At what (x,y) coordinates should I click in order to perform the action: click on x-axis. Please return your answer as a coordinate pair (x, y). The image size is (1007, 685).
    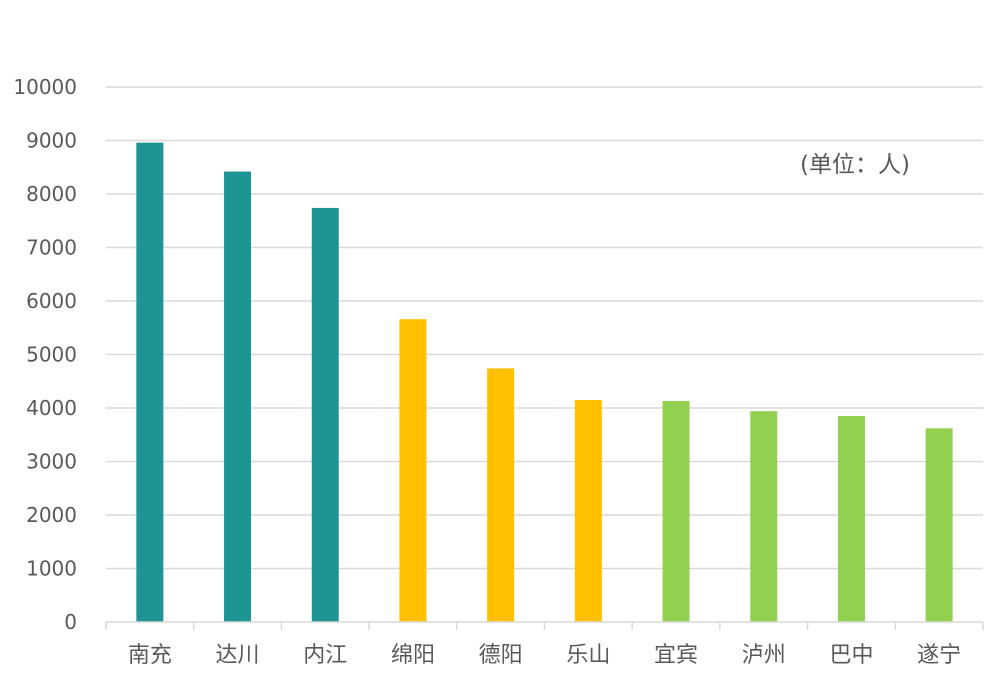
    Looking at the image, I should click on (544, 625).